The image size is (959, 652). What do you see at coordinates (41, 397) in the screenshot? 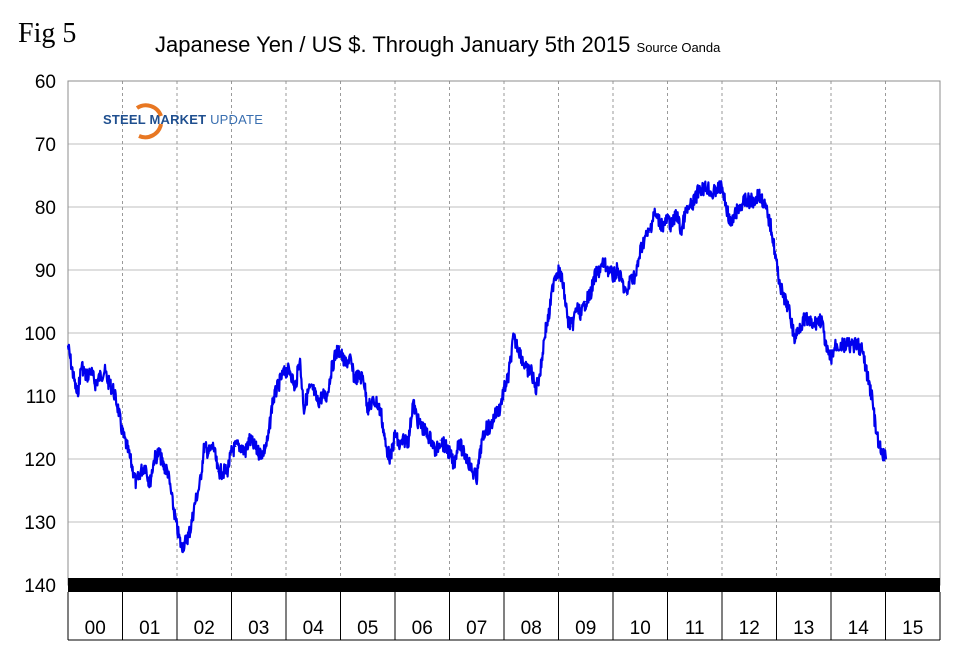
I see `y-tick-label: 110` at bounding box center [41, 397].